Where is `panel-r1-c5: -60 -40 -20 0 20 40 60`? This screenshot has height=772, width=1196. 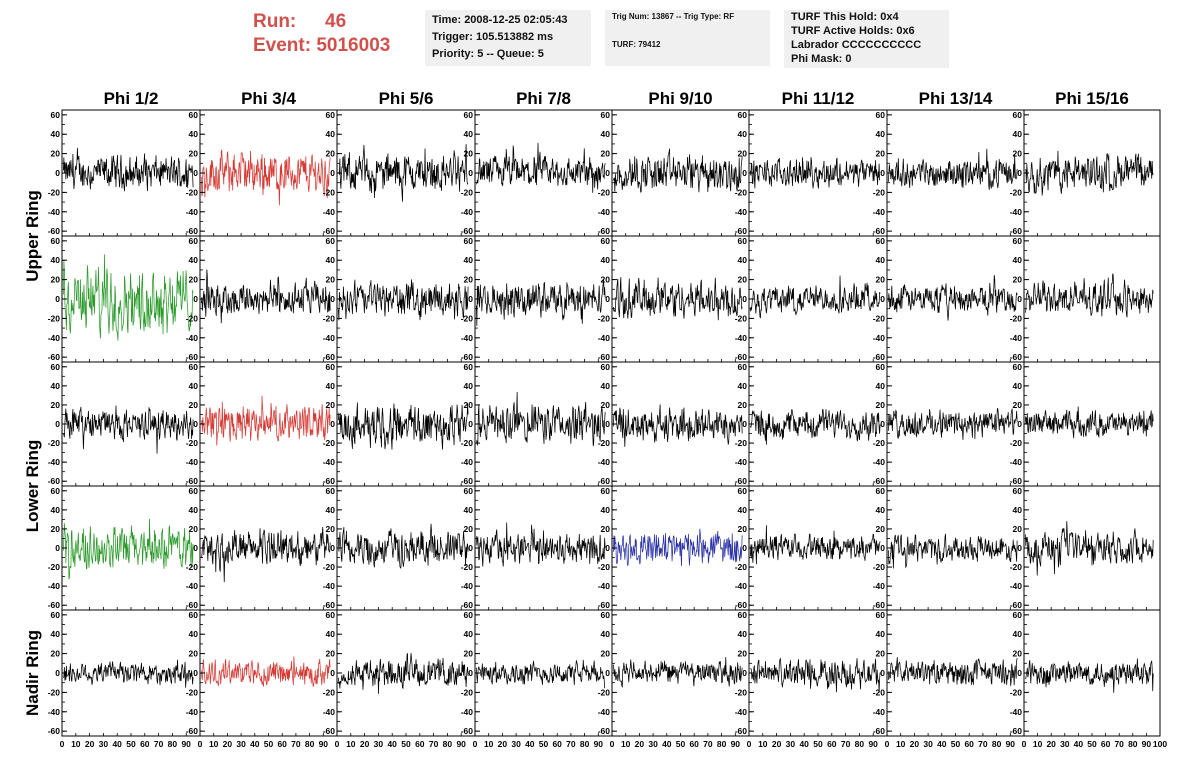
panel-r1-c5: -60 -40 -20 0 20 40 60 is located at coordinates (674, 173).